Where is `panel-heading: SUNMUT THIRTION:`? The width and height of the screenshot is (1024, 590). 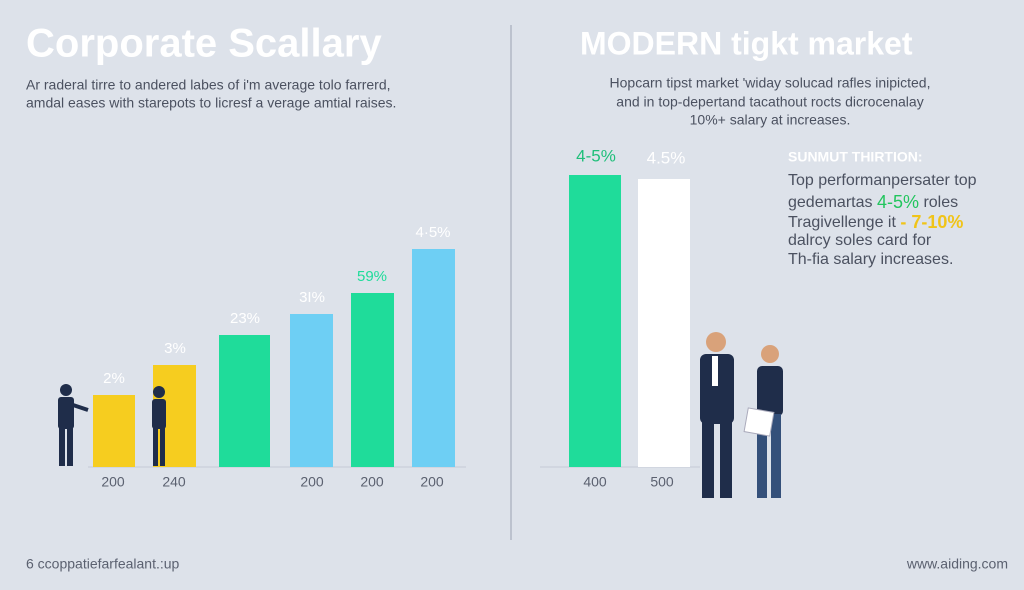
panel-heading: SUNMUT THIRTION: is located at coordinates (855, 157).